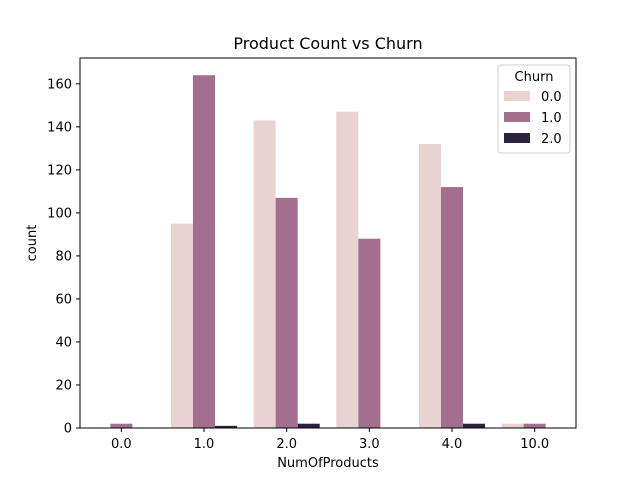 This screenshot has width=640, height=480. I want to click on legend-label-1.0: 1.0, so click(551, 118).